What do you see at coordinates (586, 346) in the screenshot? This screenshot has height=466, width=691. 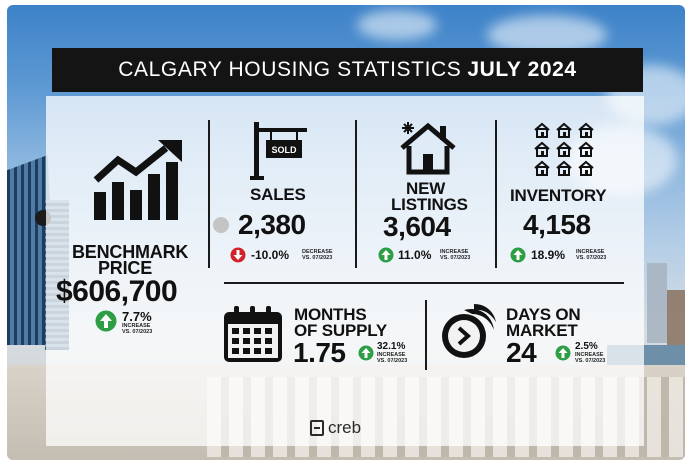 I see `days-change: 2.5%` at bounding box center [586, 346].